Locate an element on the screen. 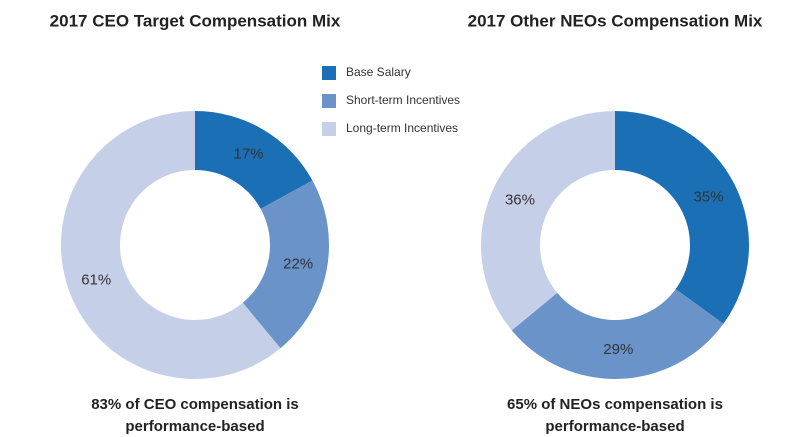 The height and width of the screenshot is (437, 805). slice-label: 36% is located at coordinates (520, 199).